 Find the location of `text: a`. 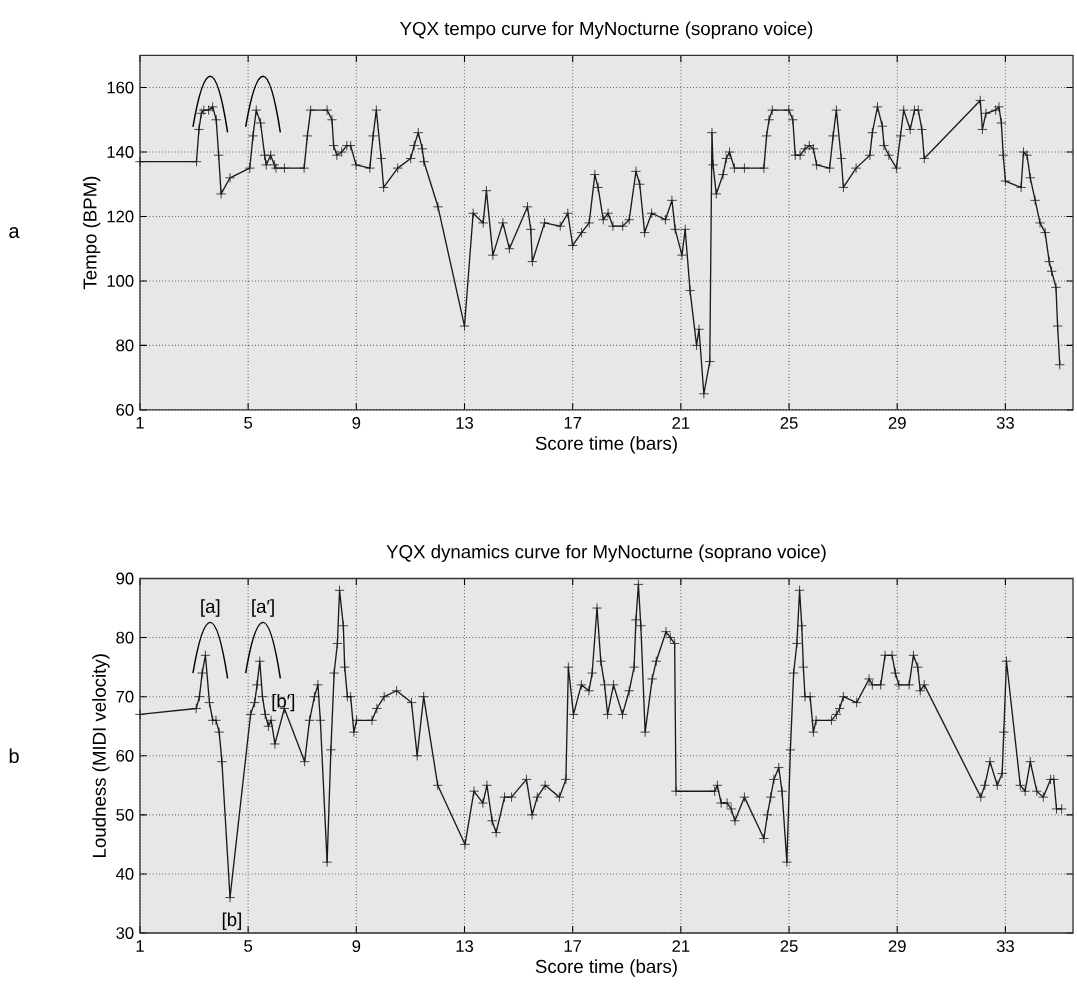

text: a is located at coordinates (14, 233).